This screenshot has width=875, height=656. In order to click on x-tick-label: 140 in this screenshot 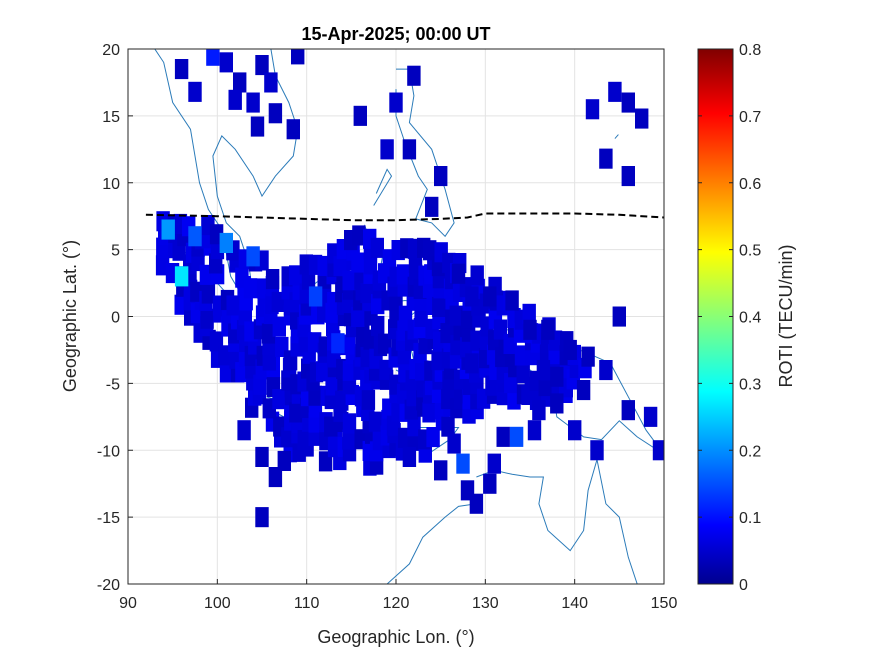, I will do `click(574, 603)`.